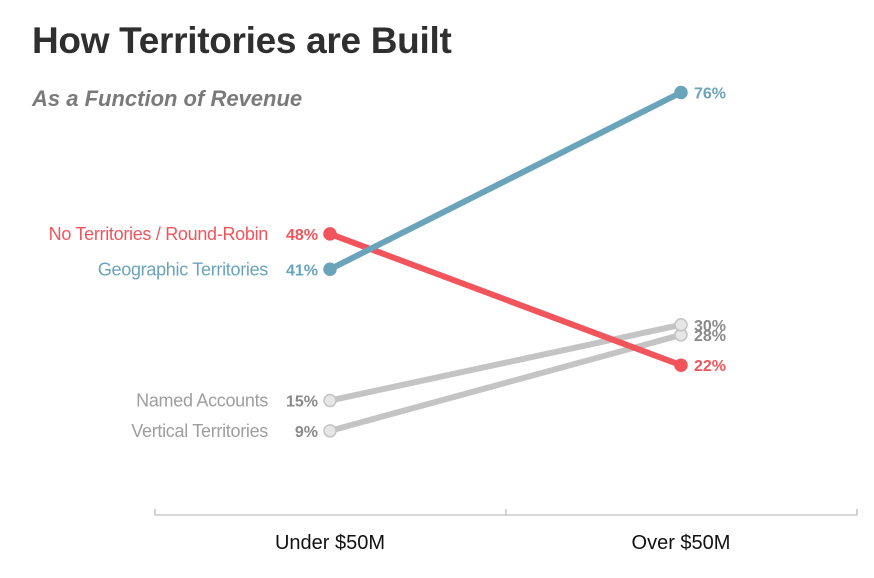 The width and height of the screenshot is (874, 578). Describe the element at coordinates (306, 432) in the screenshot. I see `data-label-vertical-territories-under-50m: 9%` at that location.